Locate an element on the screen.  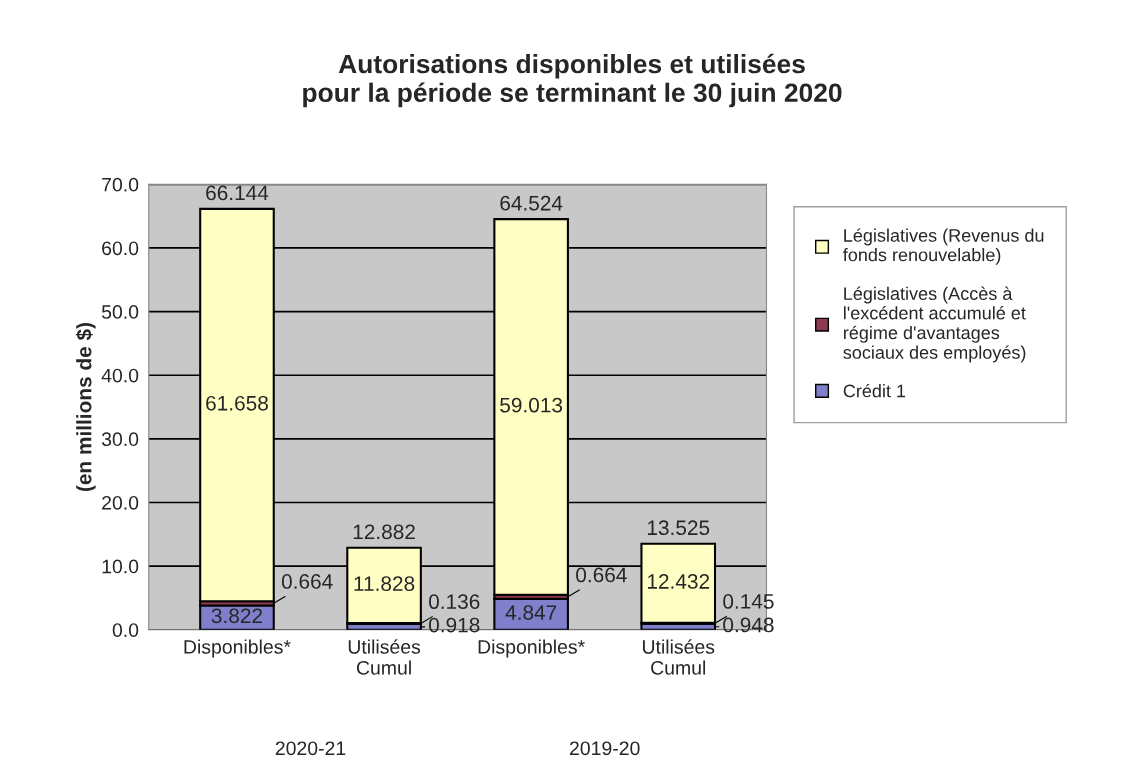
y-tick-label: 50.0 is located at coordinates (120, 312).